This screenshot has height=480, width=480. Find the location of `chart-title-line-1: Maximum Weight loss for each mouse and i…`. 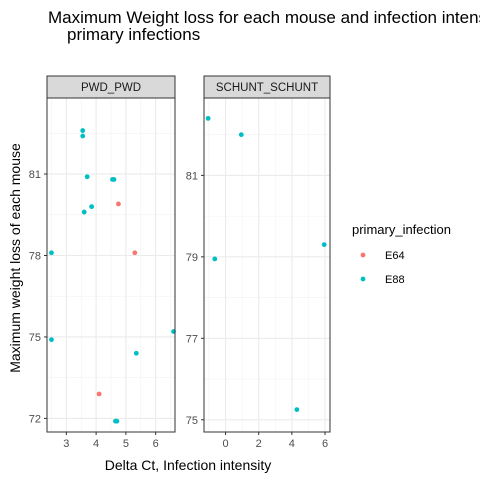

chart-title-line-1: Maximum Weight loss for each mouse and i… is located at coordinates (264, 17).